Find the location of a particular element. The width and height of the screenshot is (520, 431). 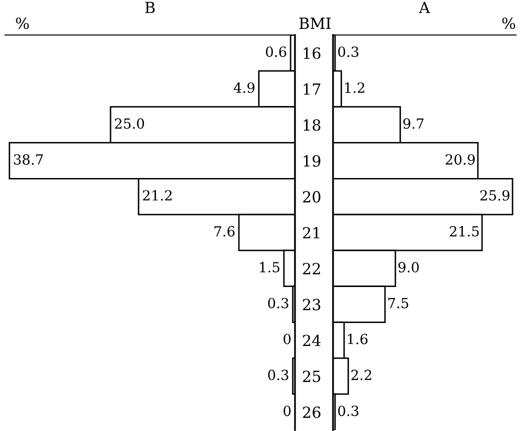

data-label: 20.9 is located at coordinates (460, 159).